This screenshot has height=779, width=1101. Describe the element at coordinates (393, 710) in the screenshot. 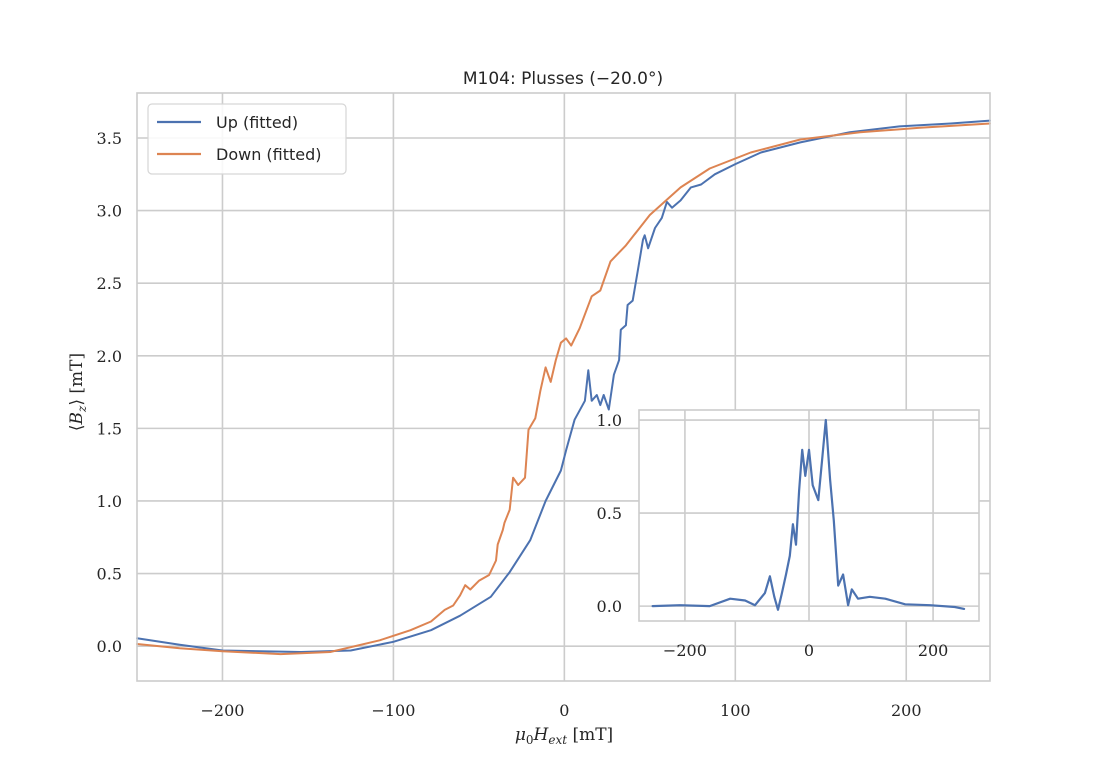

I see `x-tick-label: −100` at that location.